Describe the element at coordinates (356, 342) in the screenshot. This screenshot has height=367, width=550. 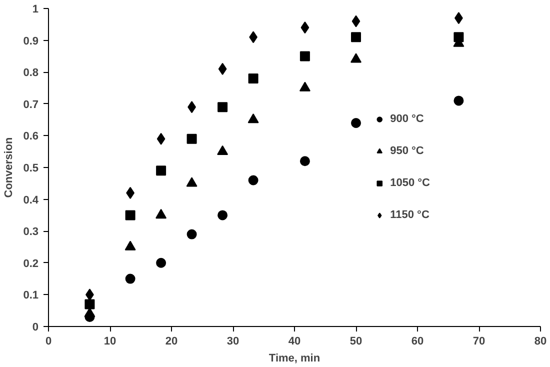
I see `x-tick-label: 50` at that location.